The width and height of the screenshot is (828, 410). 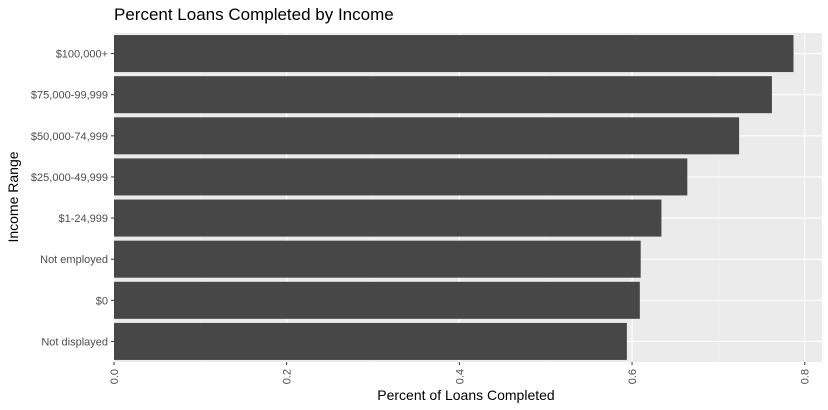 I want to click on x-tick-label: 0.4, so click(x=460, y=376).